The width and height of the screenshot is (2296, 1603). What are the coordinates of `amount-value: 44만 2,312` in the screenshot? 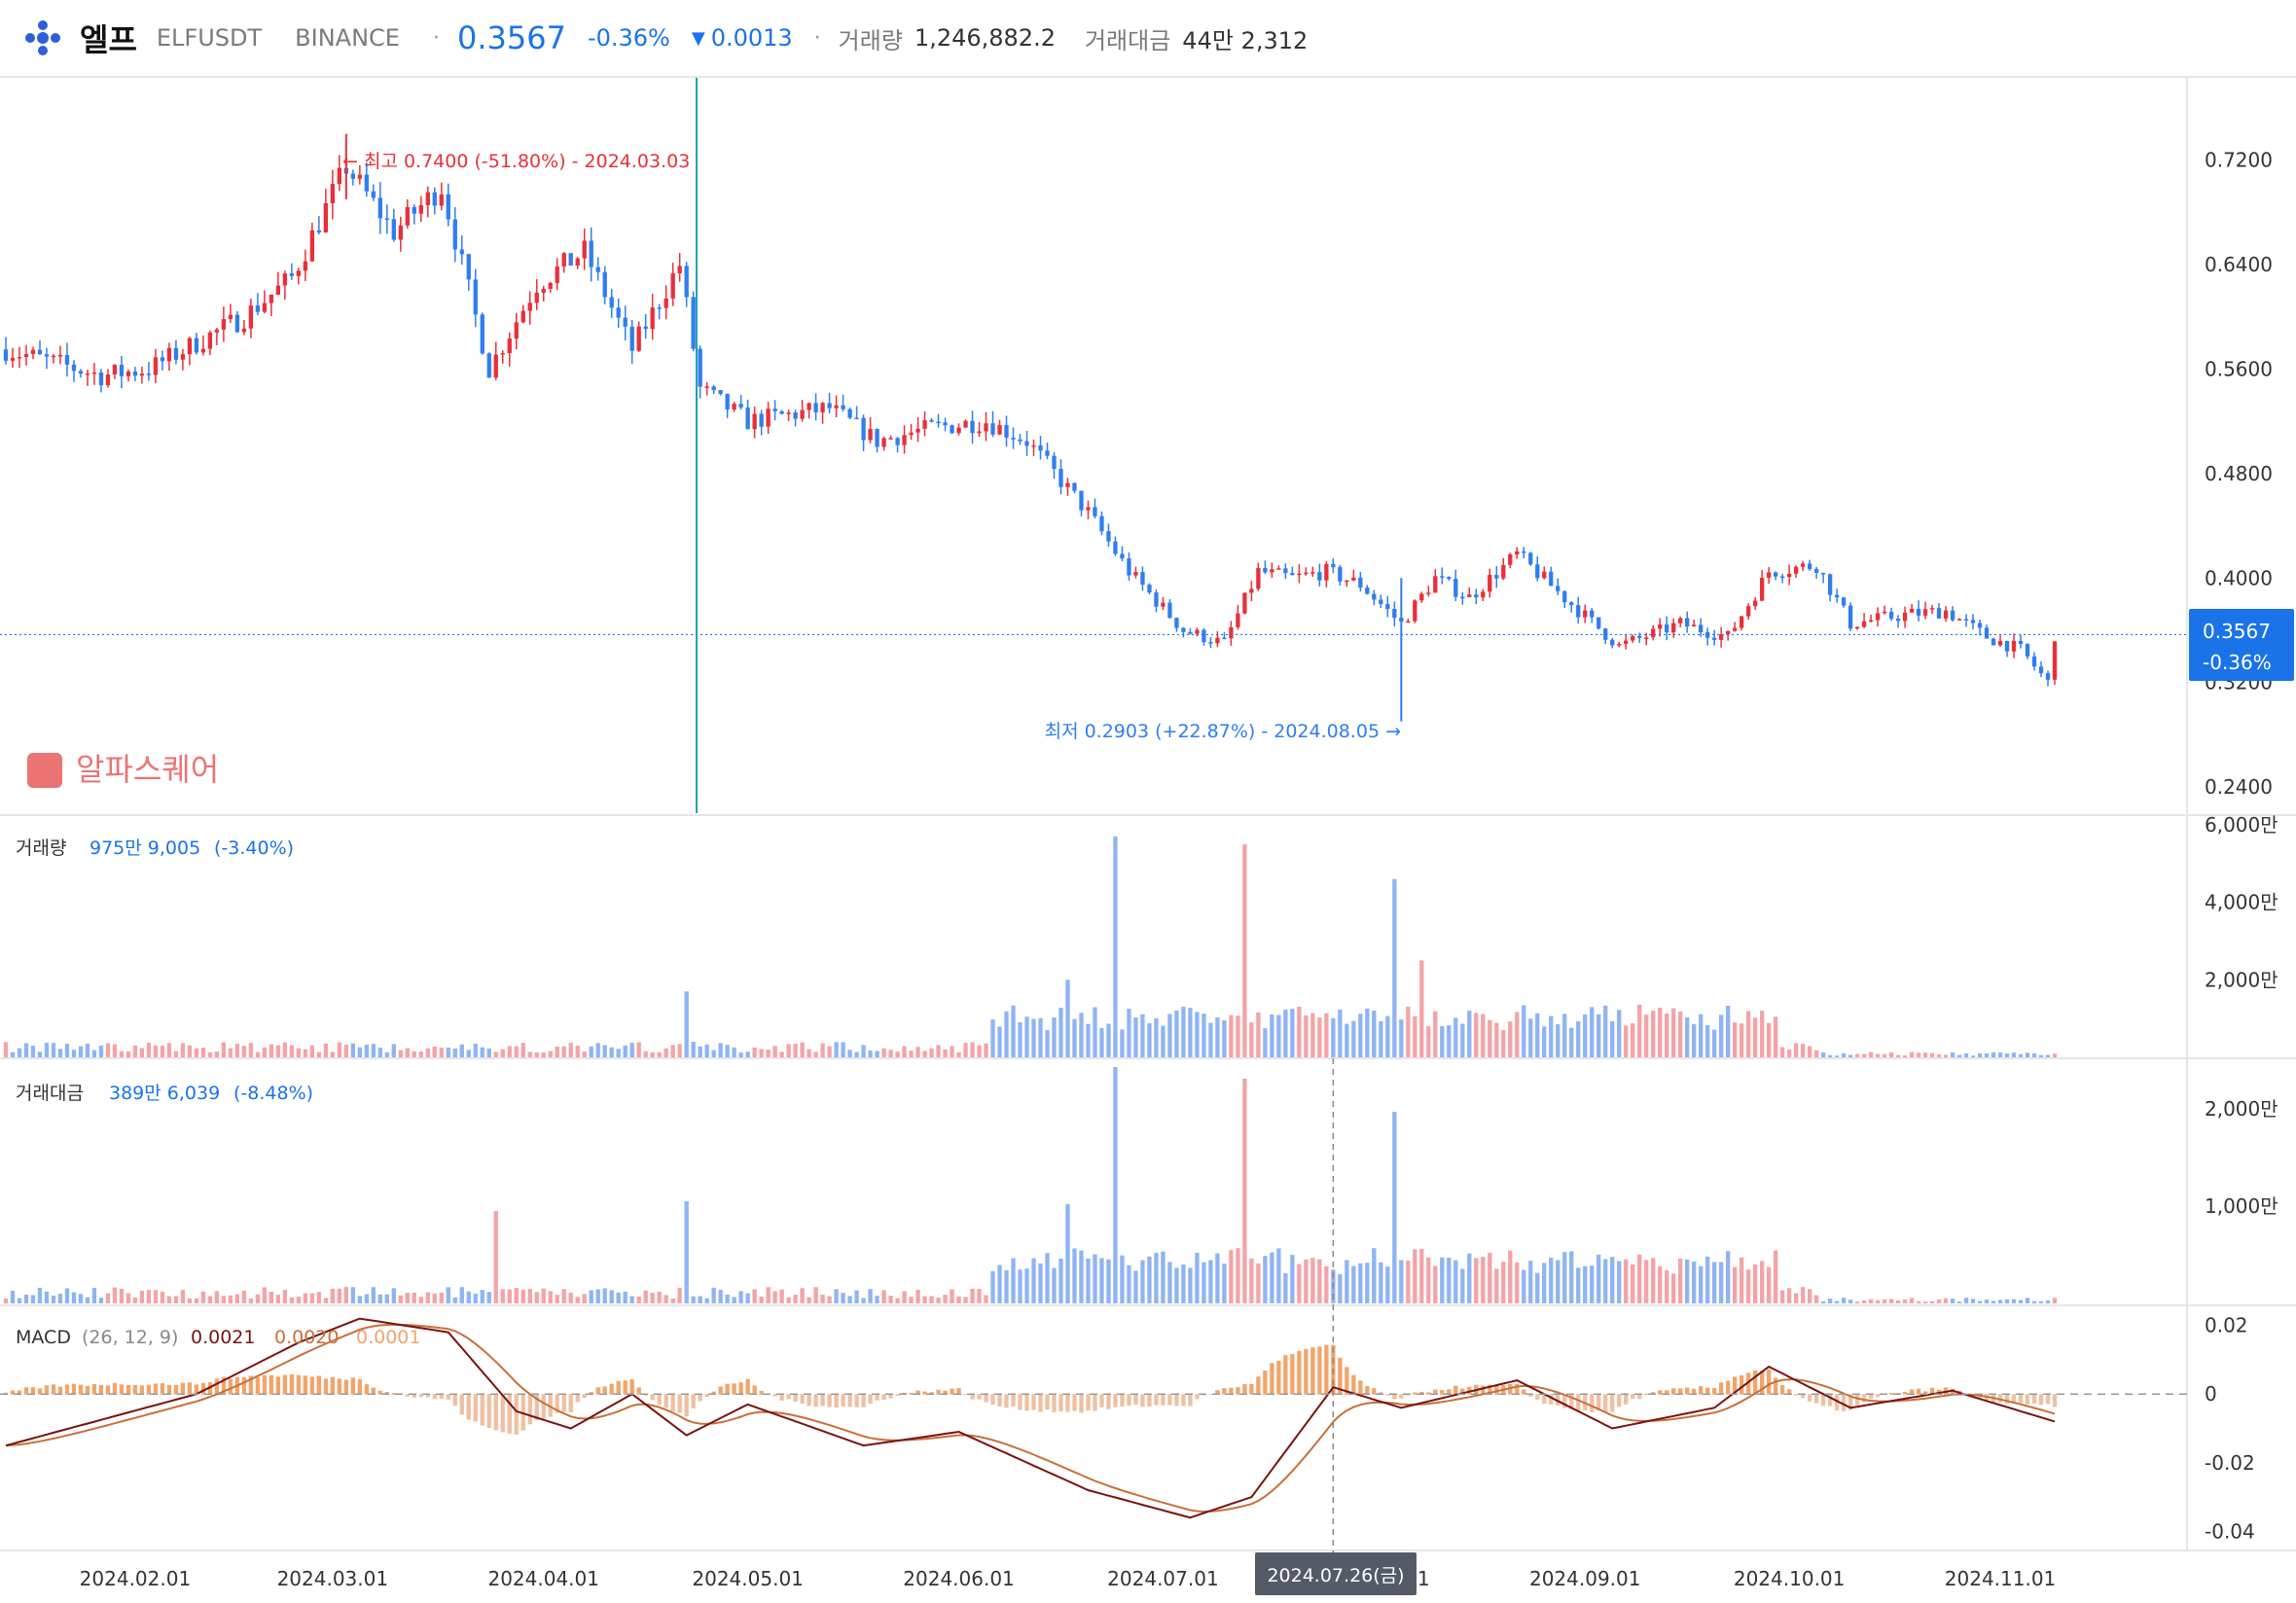 It's located at (1245, 40).